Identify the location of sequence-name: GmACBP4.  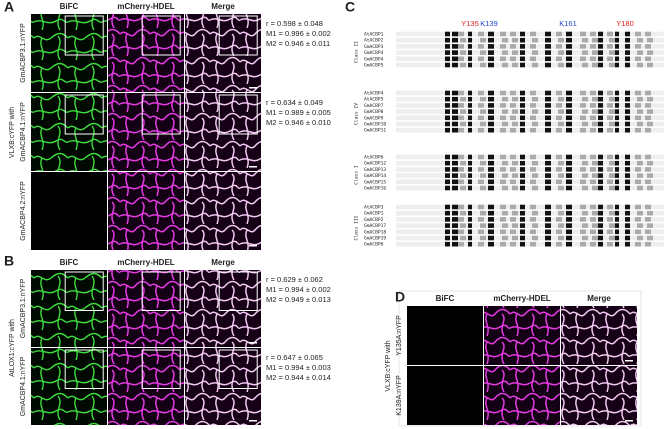
(374, 53).